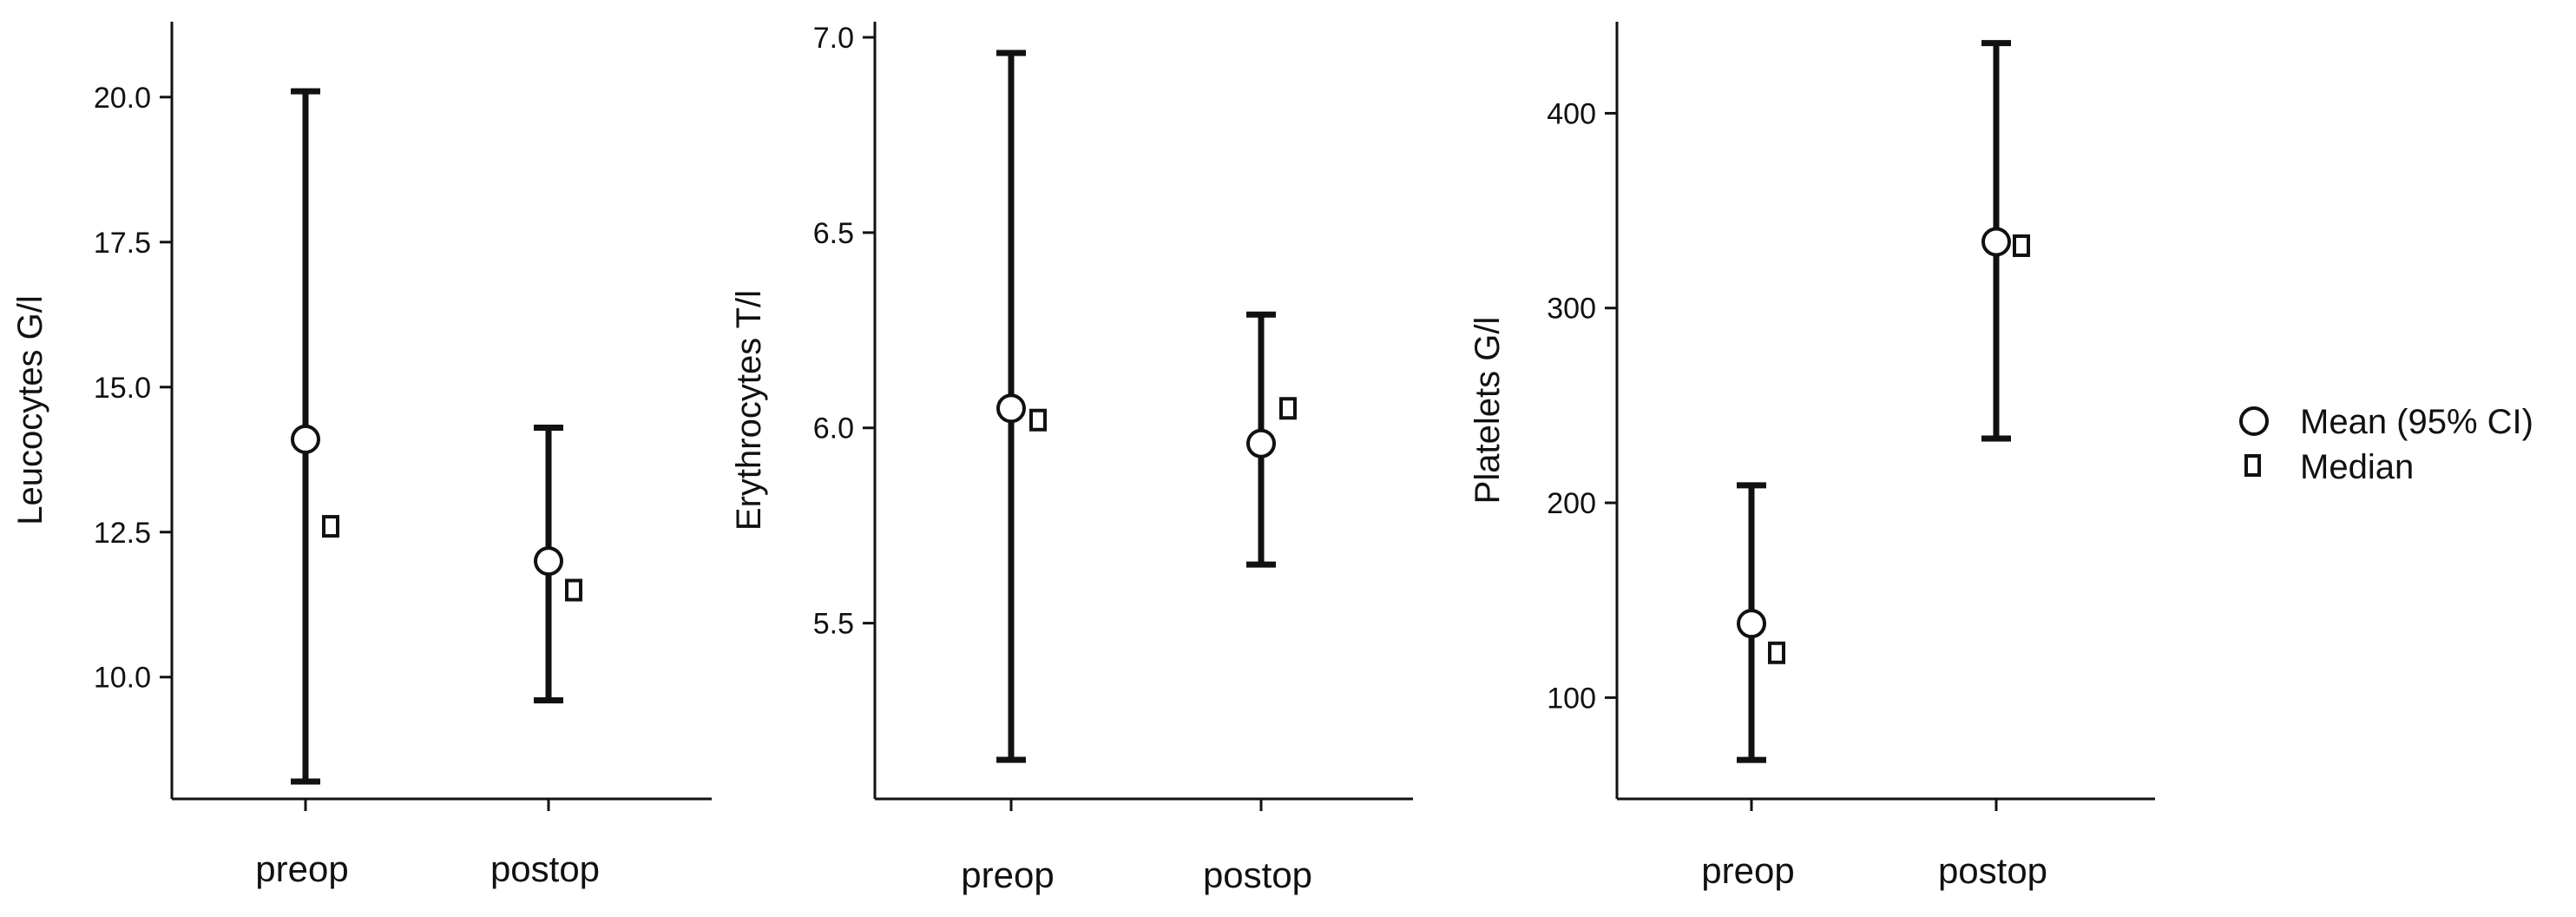 Image resolution: width=2576 pixels, height=917 pixels. What do you see at coordinates (833, 39) in the screenshot?
I see `y-tick-label: 7.0` at bounding box center [833, 39].